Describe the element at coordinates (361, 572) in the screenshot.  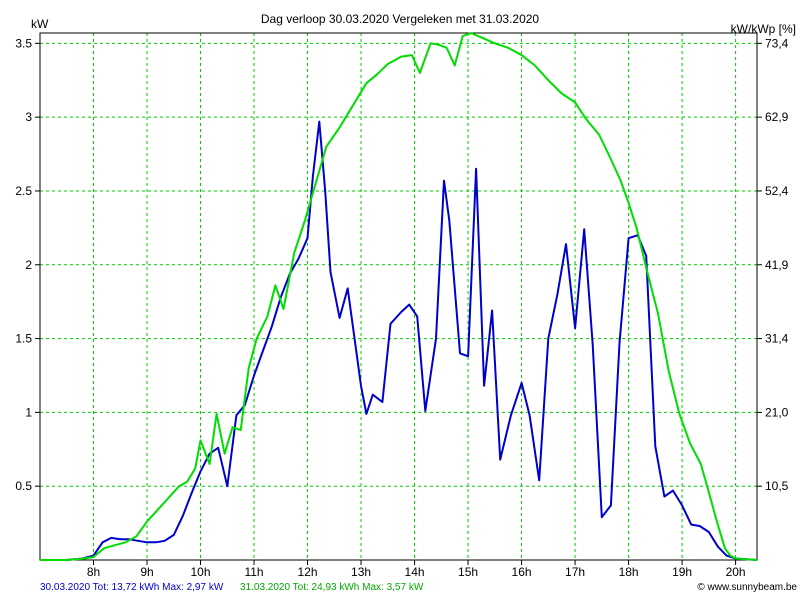
I see `x-tick-label-13h: 13h` at that location.